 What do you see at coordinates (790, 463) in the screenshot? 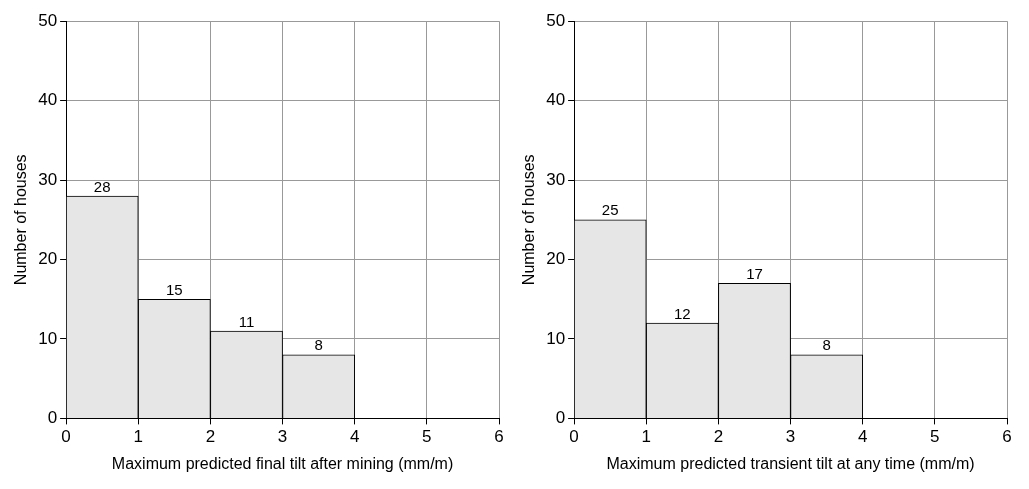
I see `x-axis-title: Maximum predicted transient tilt at any time (mm/m)` at bounding box center [790, 463].